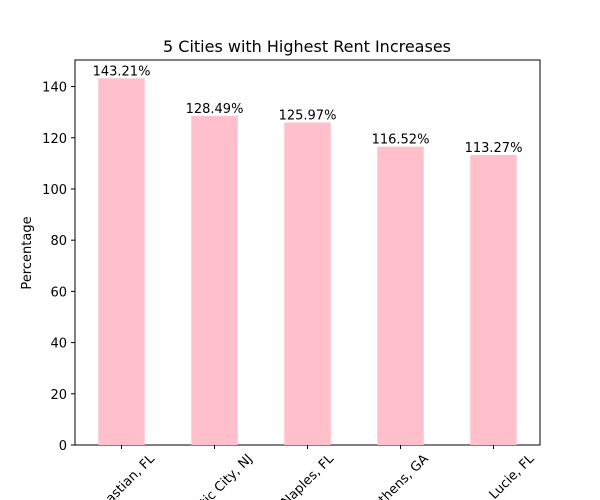  What do you see at coordinates (58, 241) in the screenshot?
I see `y-tick-label: 80` at bounding box center [58, 241].